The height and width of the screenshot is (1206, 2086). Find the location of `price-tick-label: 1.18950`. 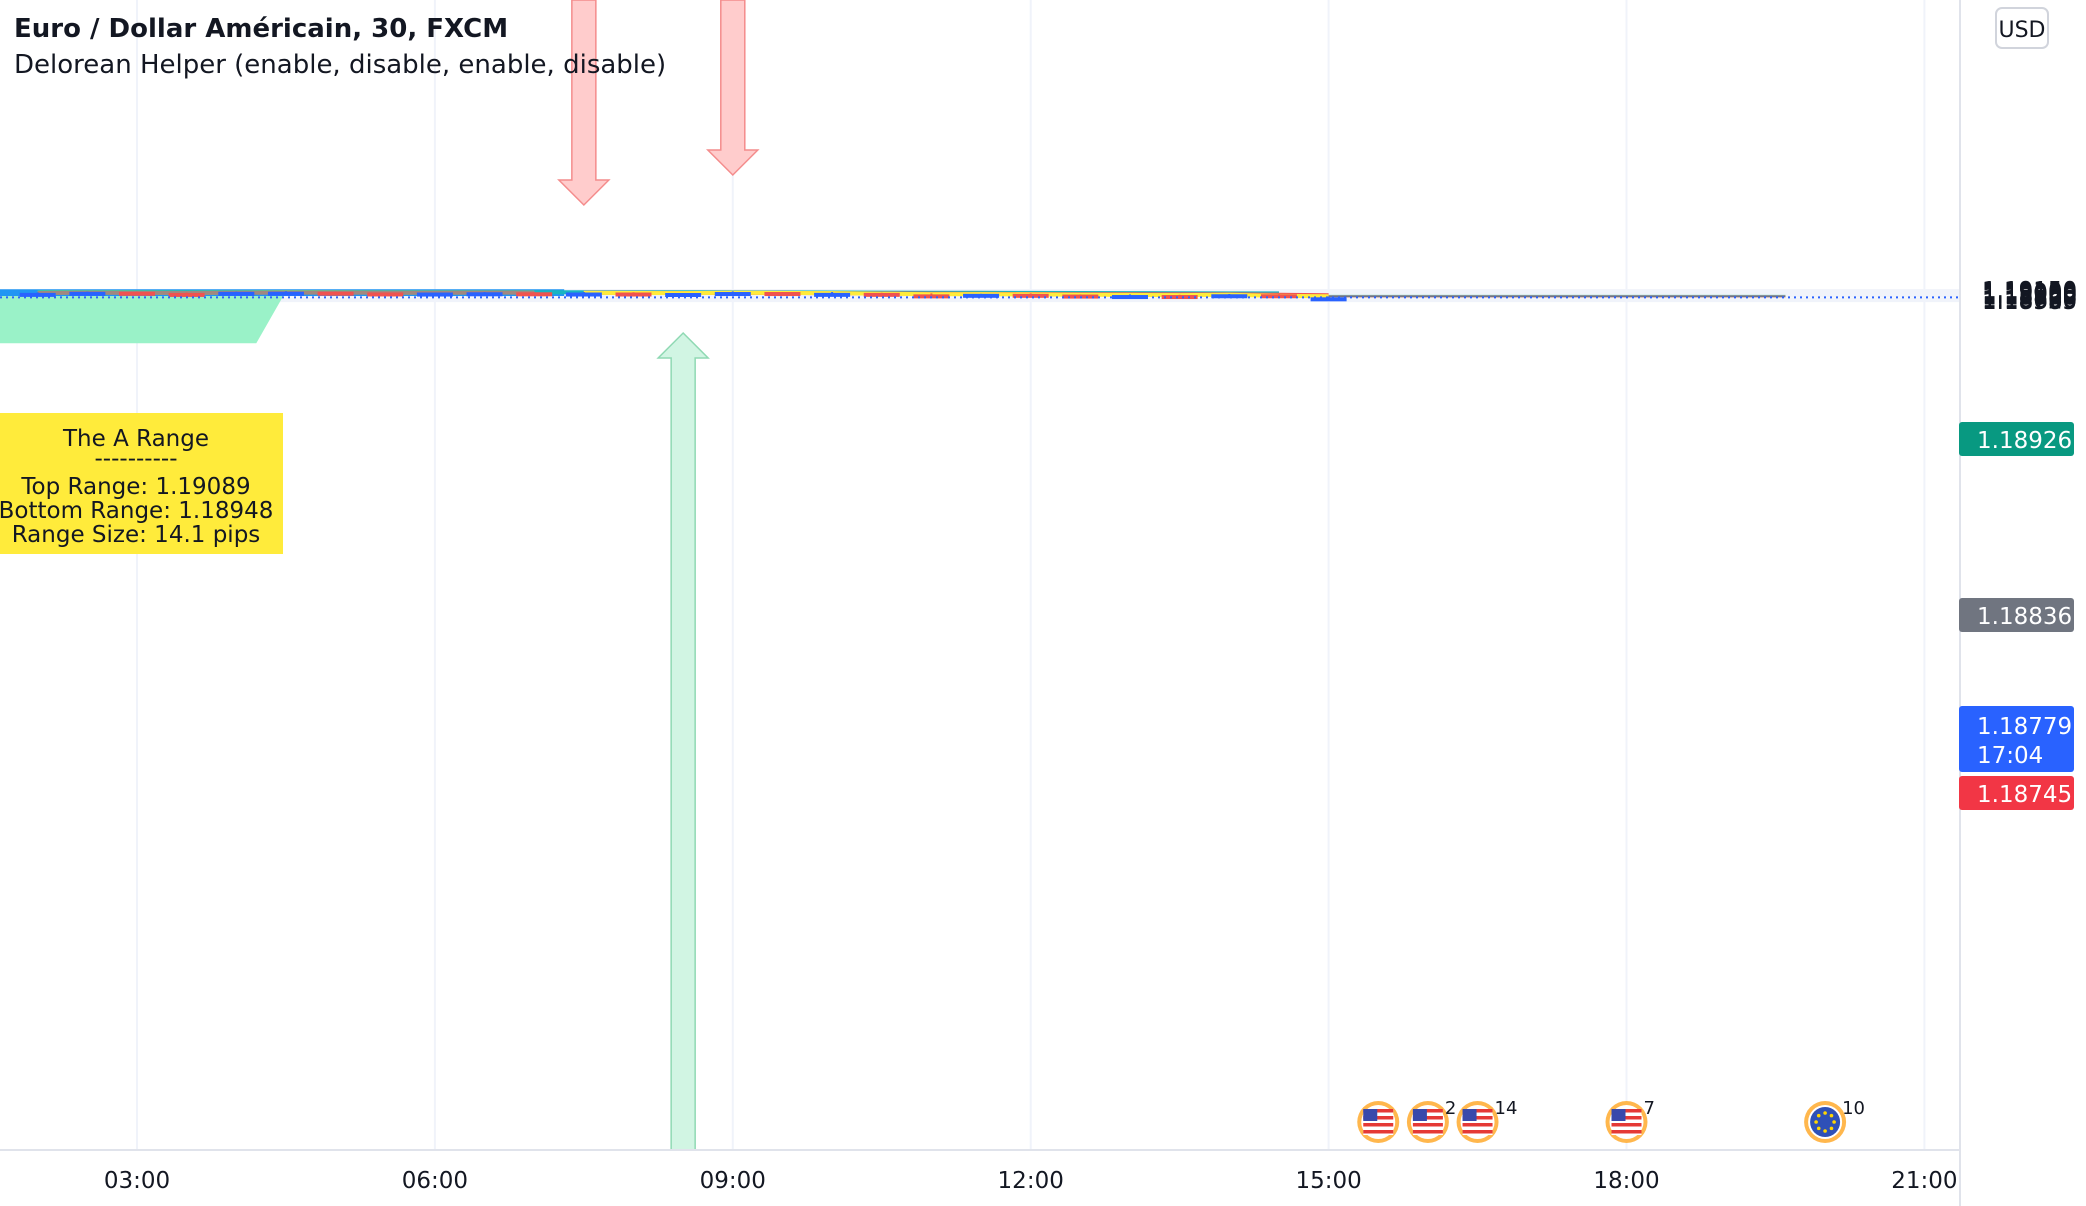

price-tick-label: 1.18950 is located at coordinates (2029, 295).